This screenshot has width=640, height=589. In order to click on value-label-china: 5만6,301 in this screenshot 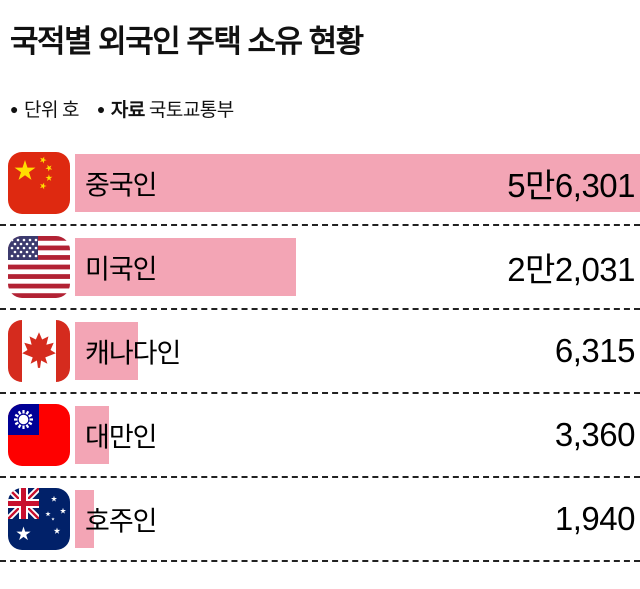, I will do `click(571, 185)`.